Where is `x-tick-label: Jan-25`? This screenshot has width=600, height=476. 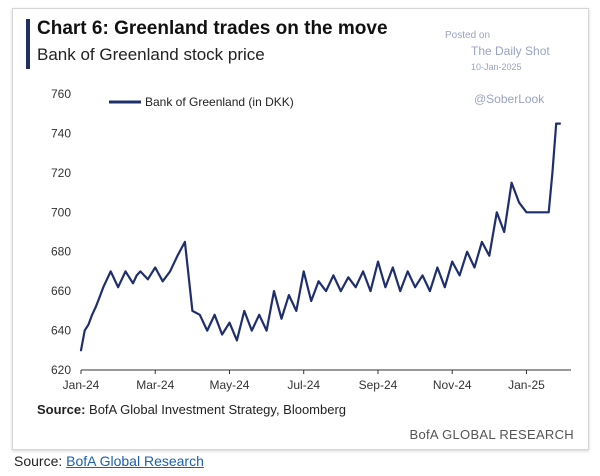
x-tick-label: Jan-25 is located at coordinates (526, 385).